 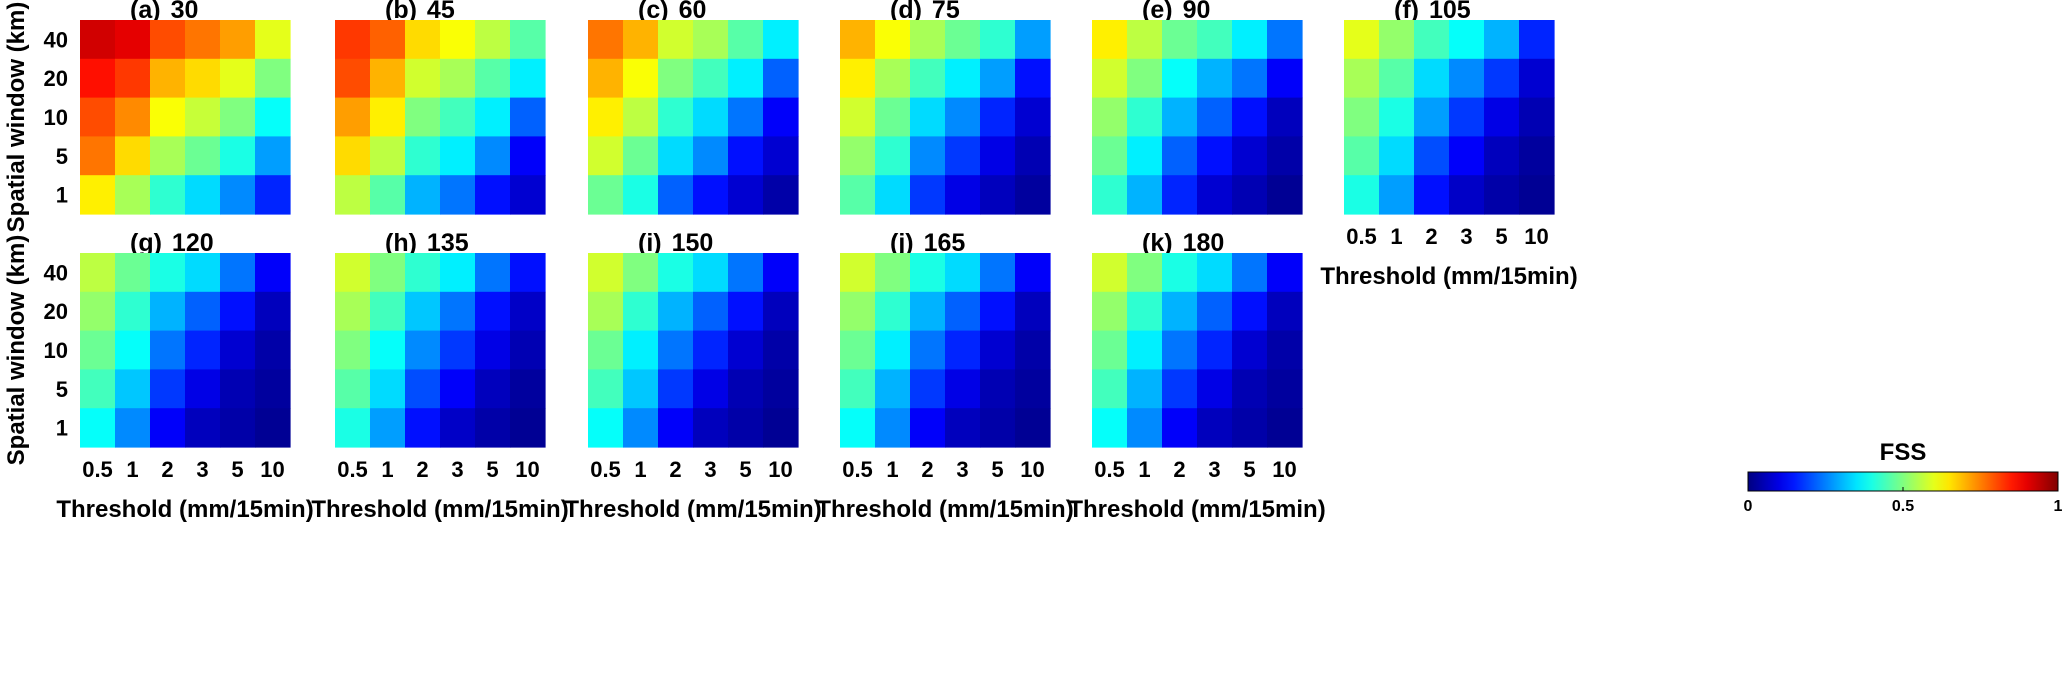 What do you see at coordinates (56, 117) in the screenshot?
I see `y-tick-label: 10` at bounding box center [56, 117].